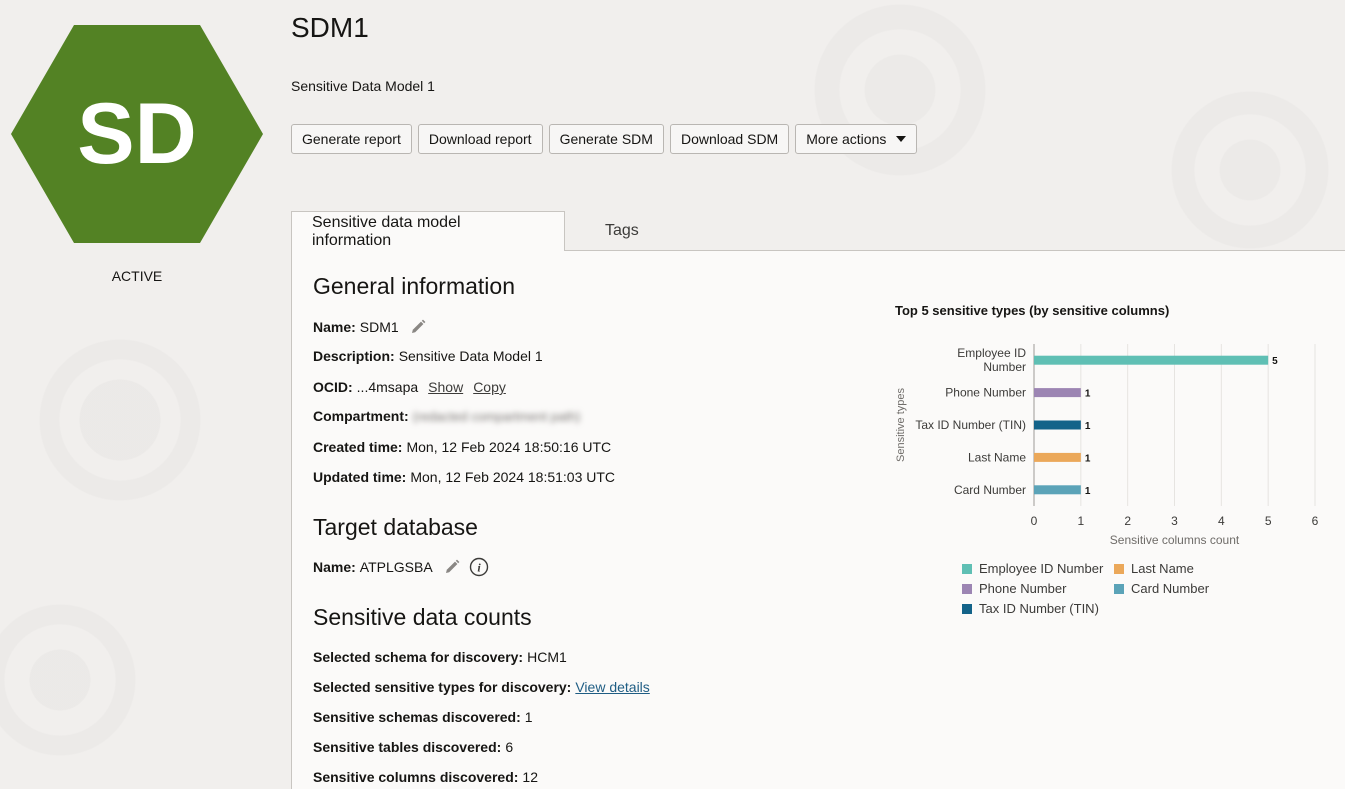  I want to click on view-details-link: View details, so click(612, 687).